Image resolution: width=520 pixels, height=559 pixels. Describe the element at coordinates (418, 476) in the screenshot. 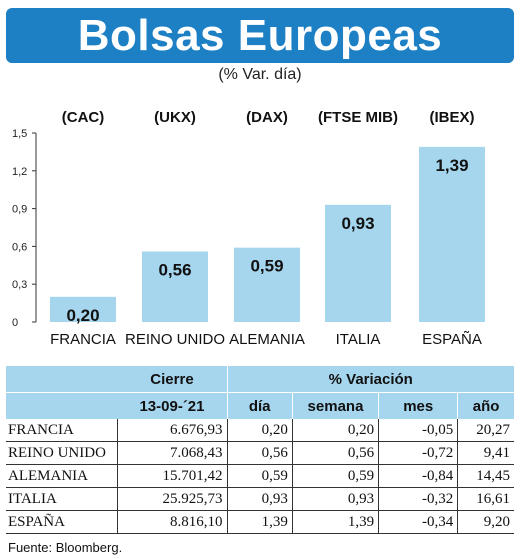

I see `cell-mes: -0,84` at that location.